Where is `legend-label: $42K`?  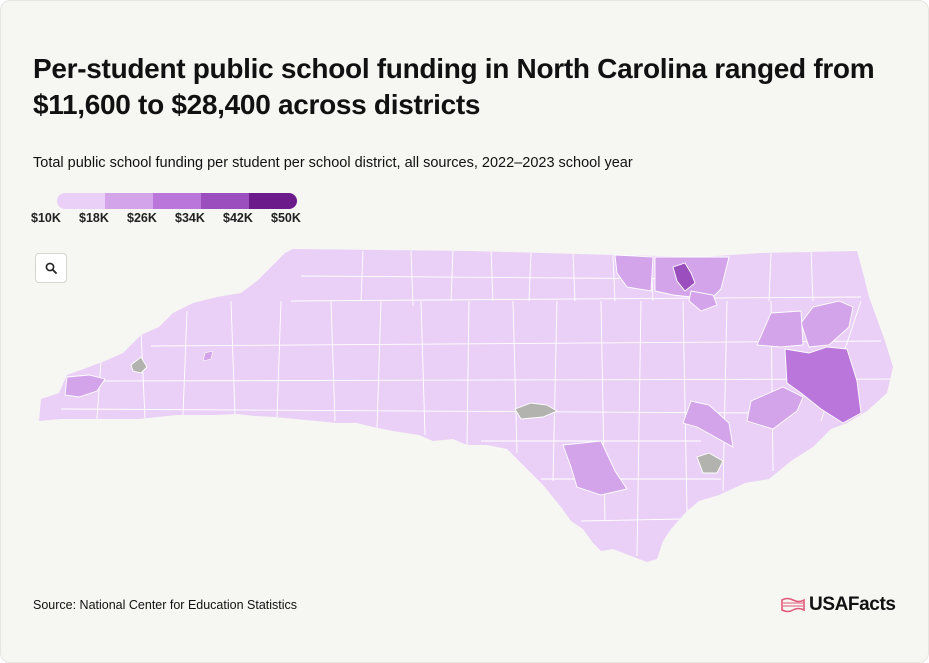 legend-label: $42K is located at coordinates (238, 218).